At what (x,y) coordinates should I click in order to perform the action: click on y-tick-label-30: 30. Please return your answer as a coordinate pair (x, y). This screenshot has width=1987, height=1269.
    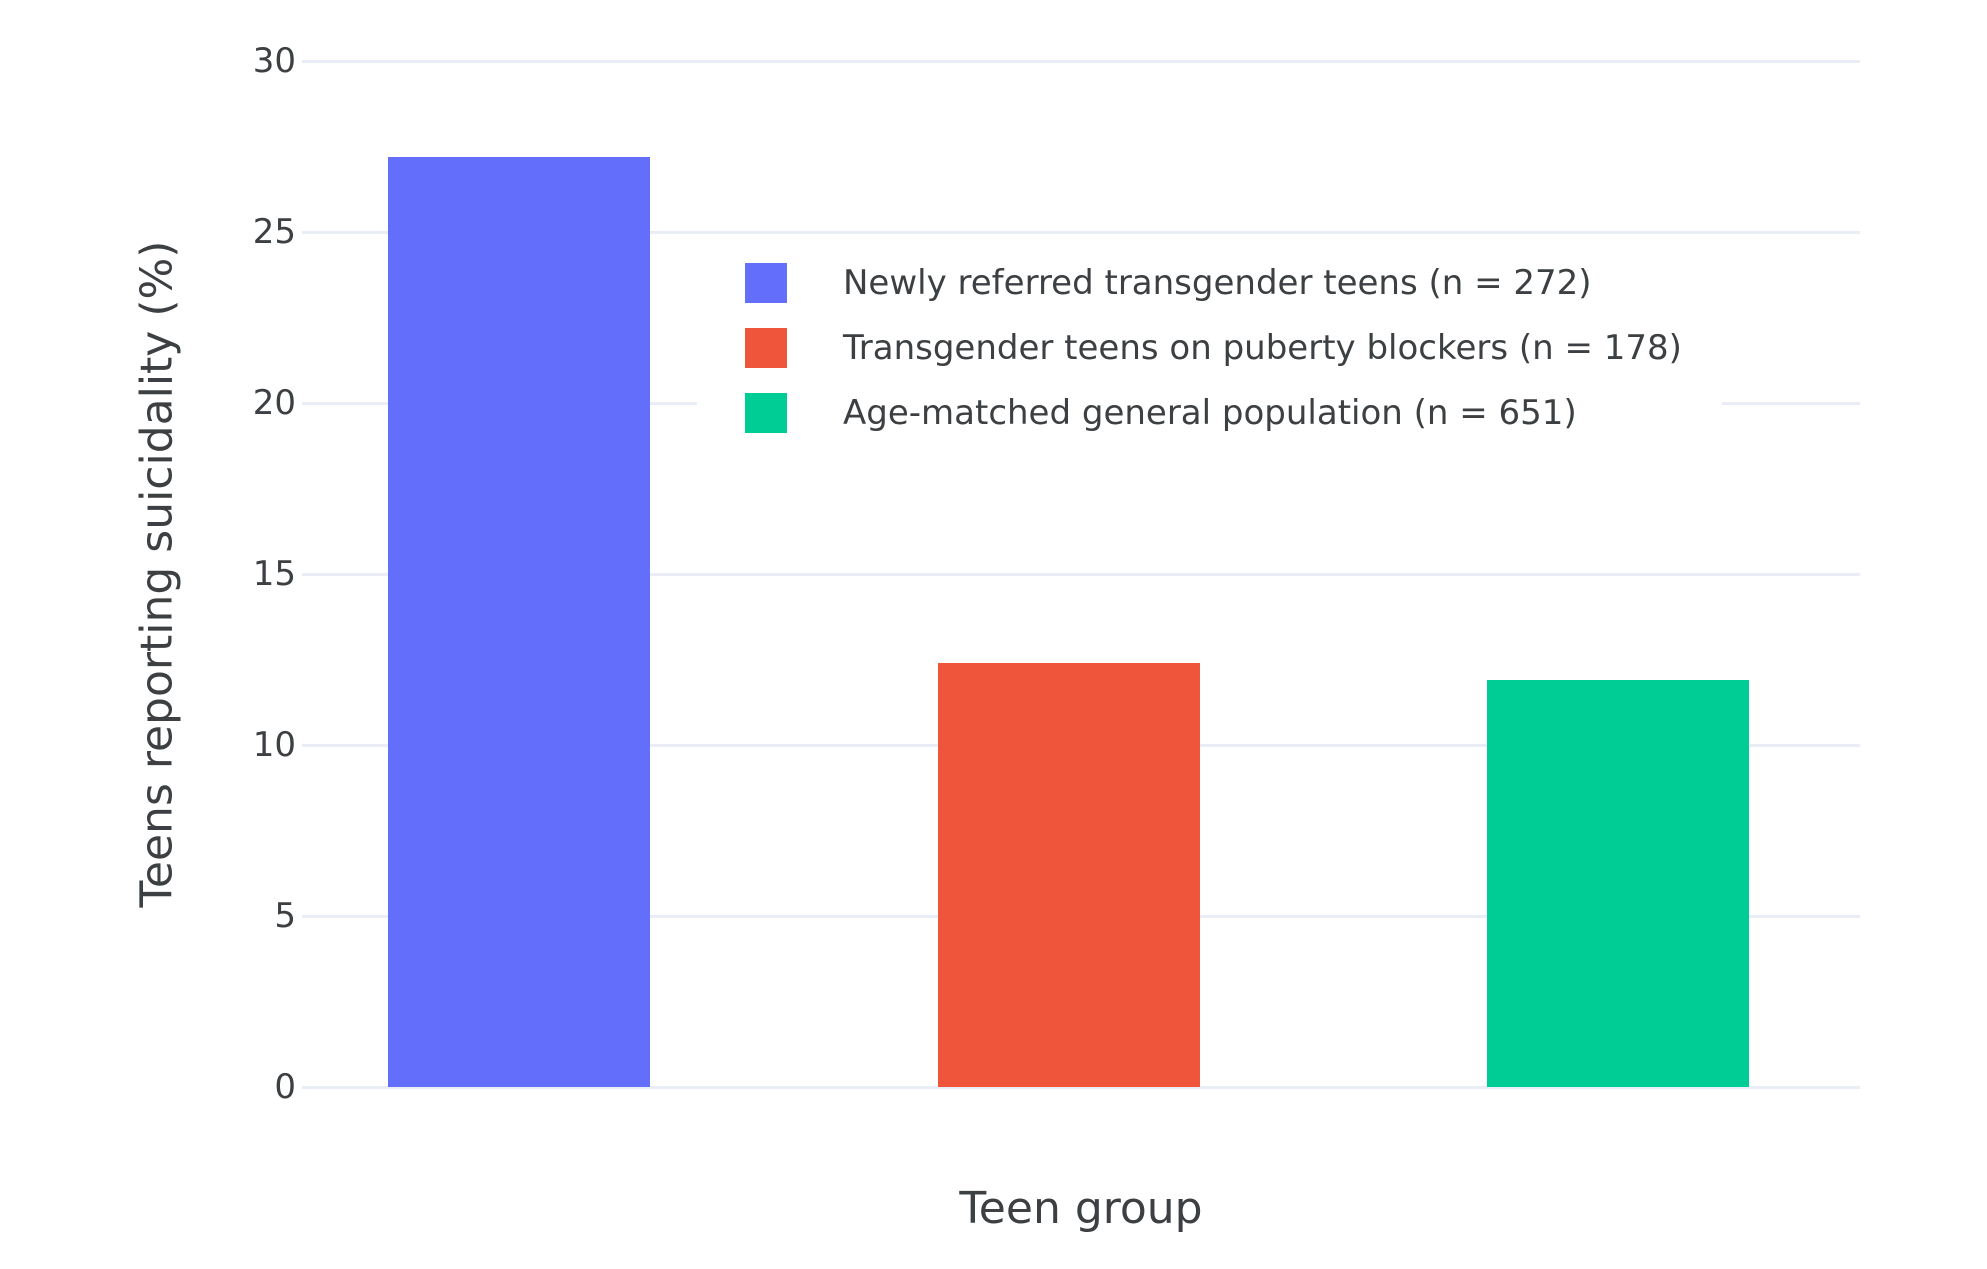
    Looking at the image, I should click on (274, 61).